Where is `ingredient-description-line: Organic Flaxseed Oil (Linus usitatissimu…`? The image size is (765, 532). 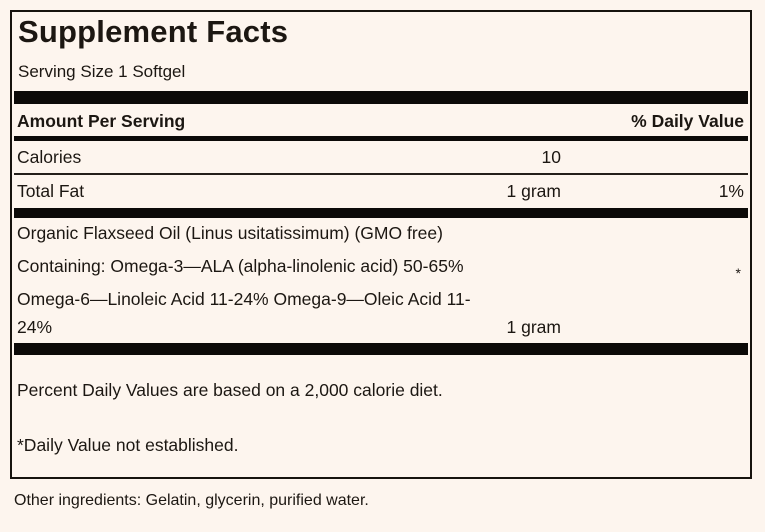
ingredient-description-line: Organic Flaxseed Oil (Linus usitatissimu… is located at coordinates (230, 233).